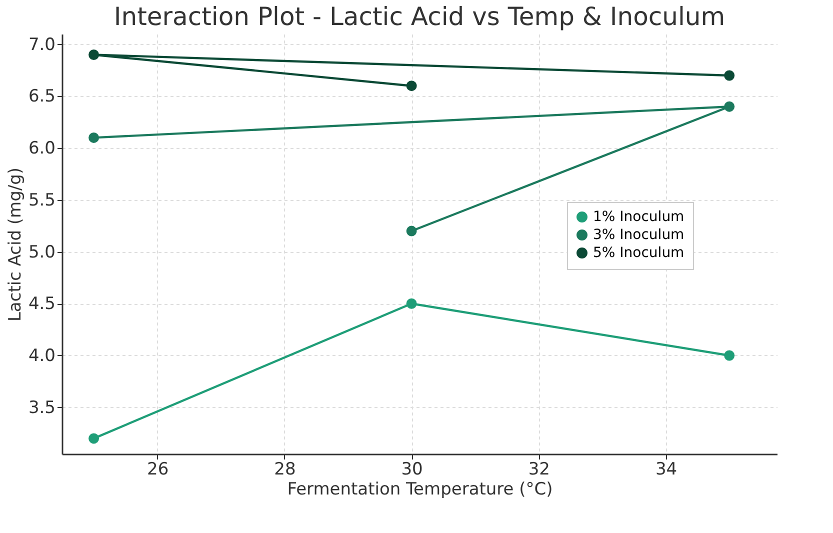 The height and width of the screenshot is (533, 833). I want to click on x-axis-title: Fermentation Temperature (°C), so click(420, 490).